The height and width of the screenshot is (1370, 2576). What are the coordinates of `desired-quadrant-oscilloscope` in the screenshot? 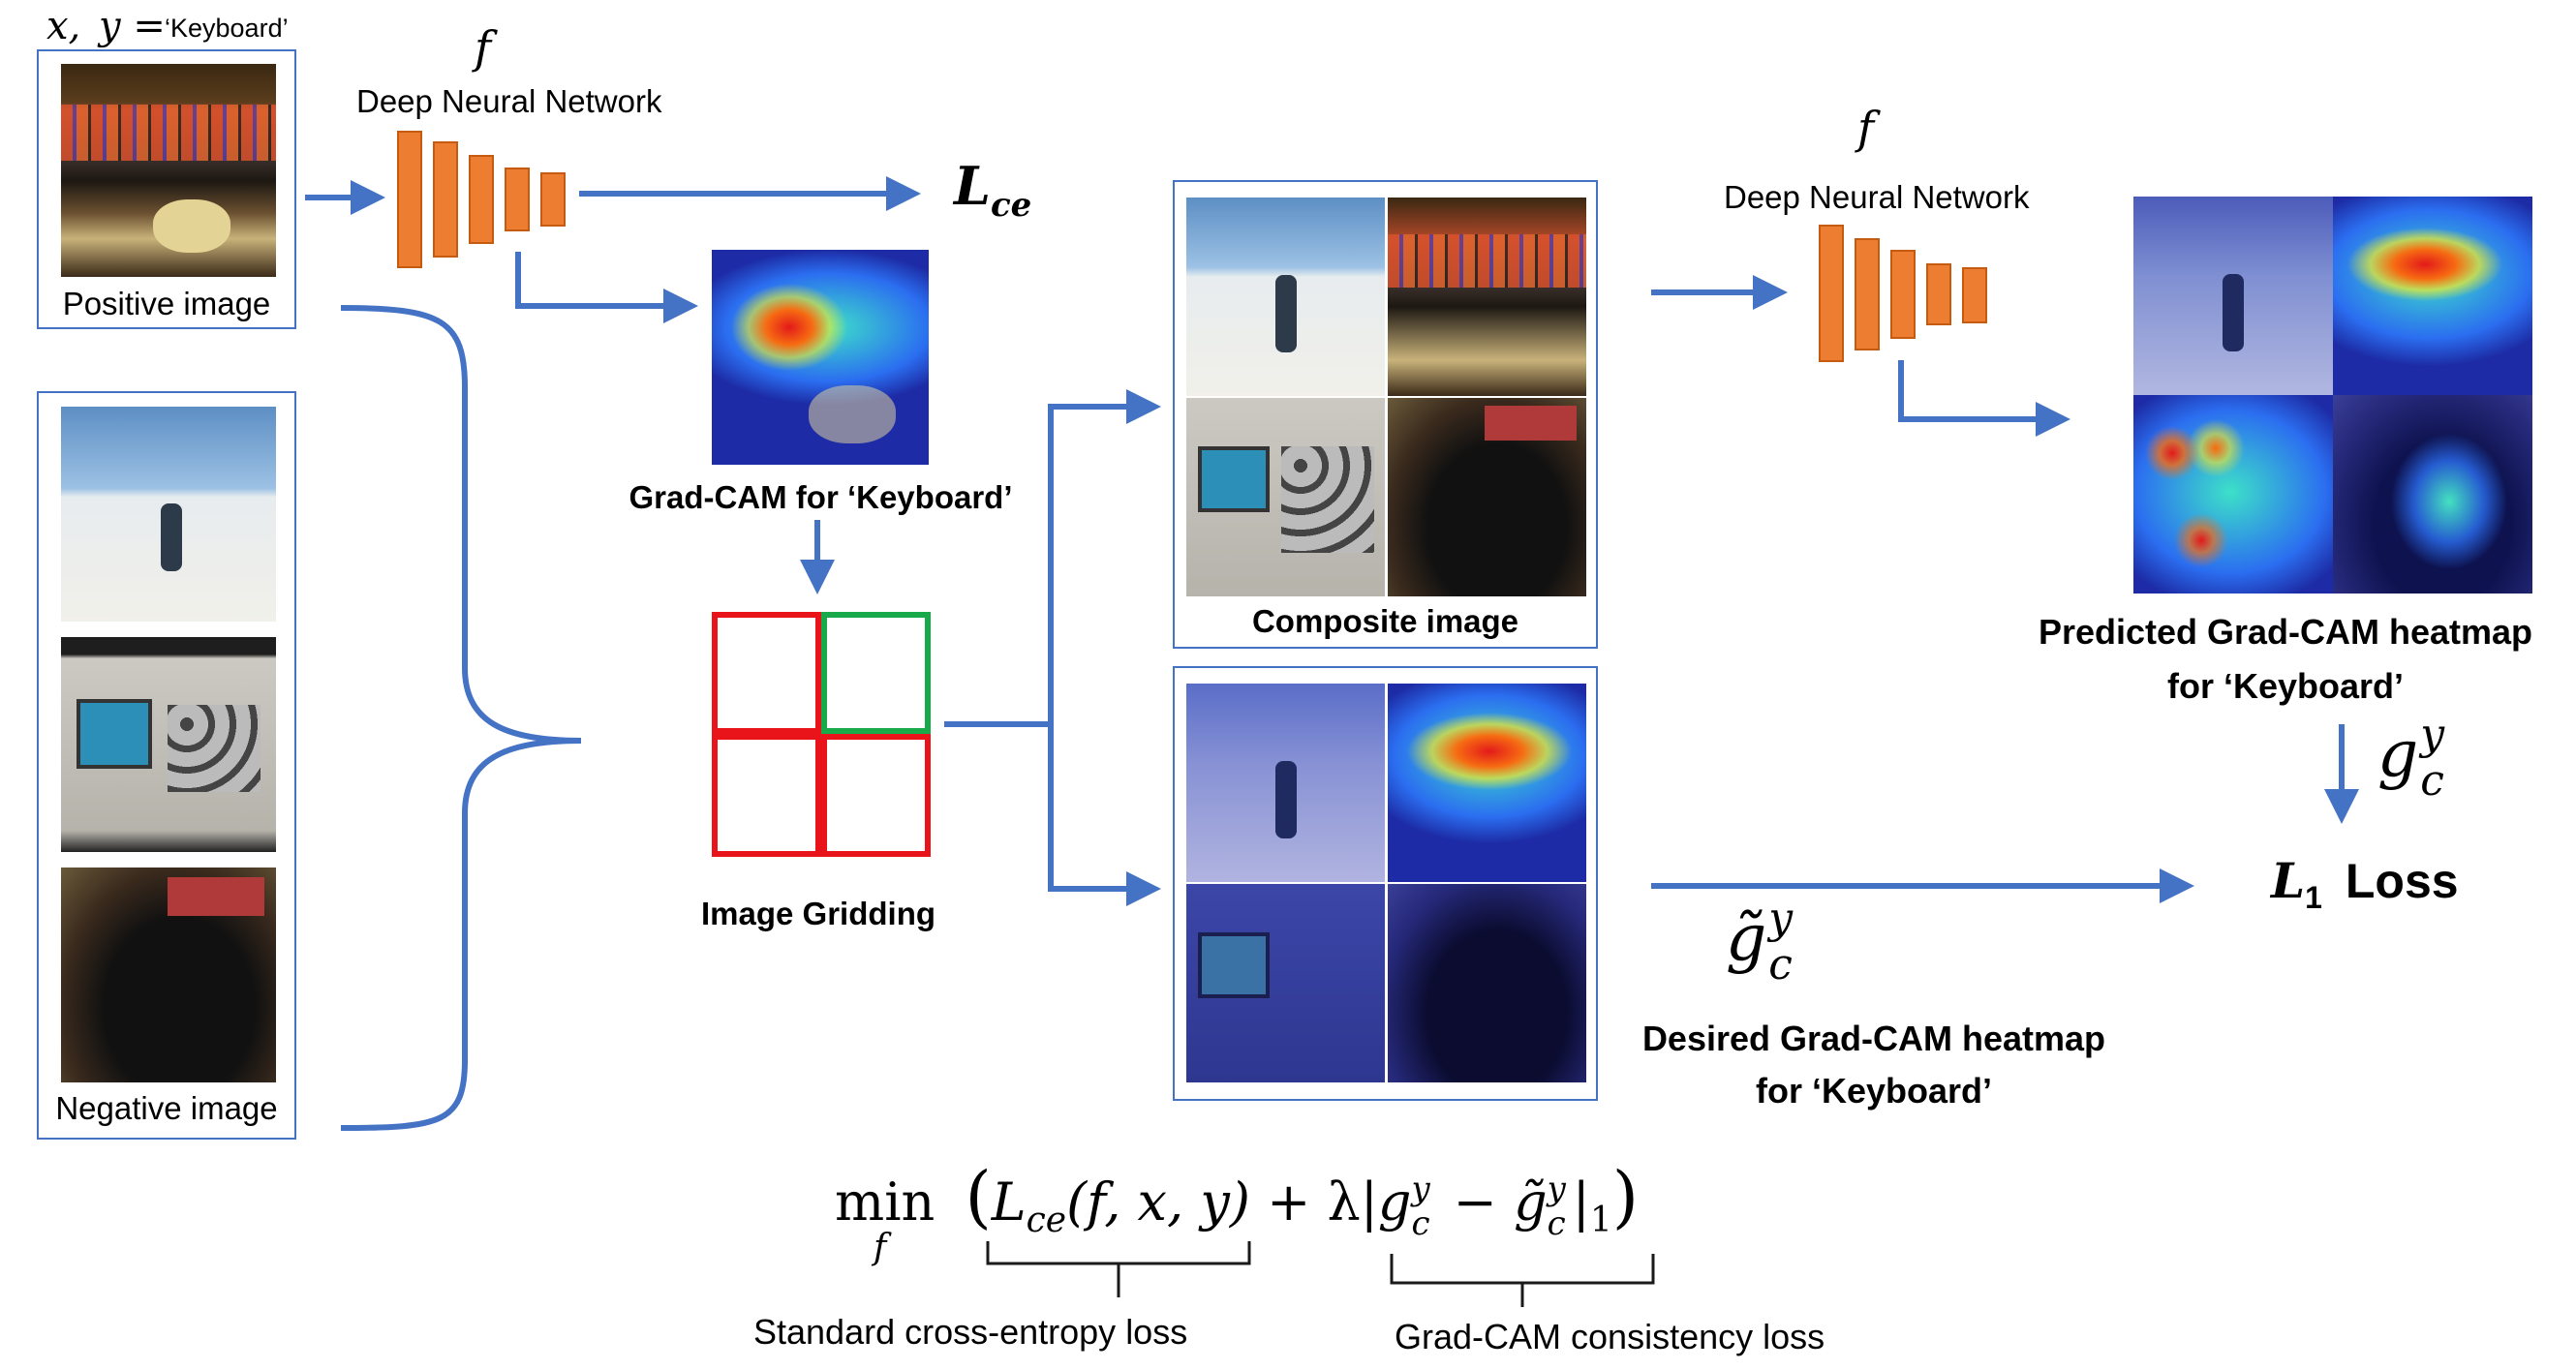 It's located at (1285, 983).